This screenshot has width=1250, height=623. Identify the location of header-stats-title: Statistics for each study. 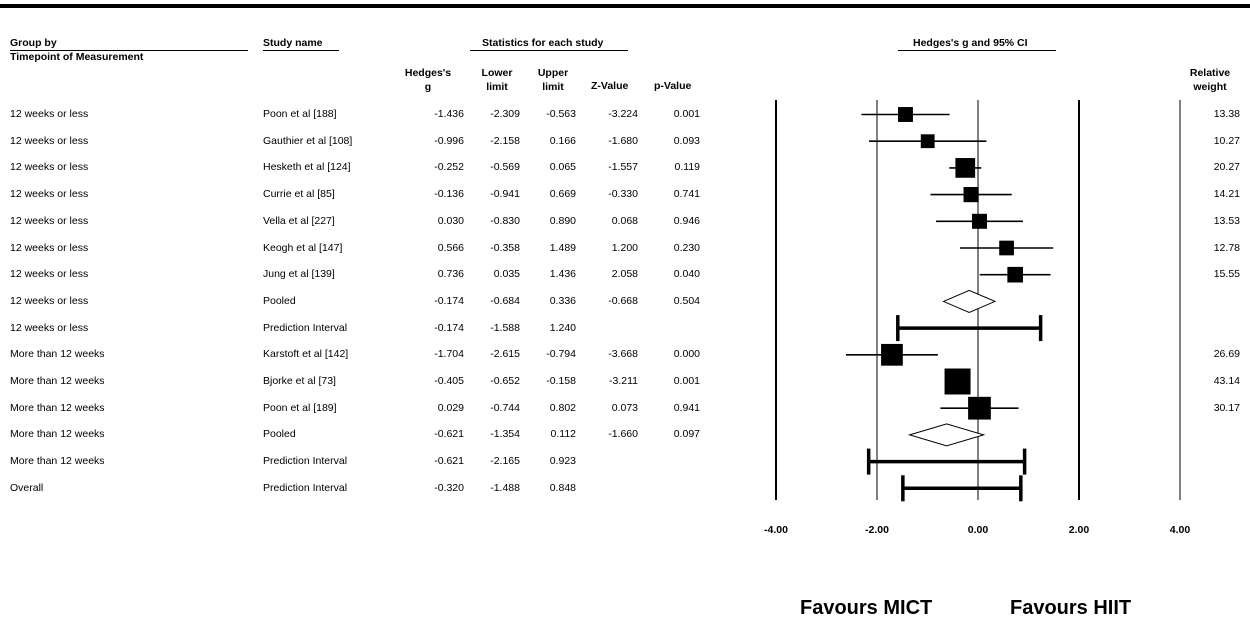
(543, 43).